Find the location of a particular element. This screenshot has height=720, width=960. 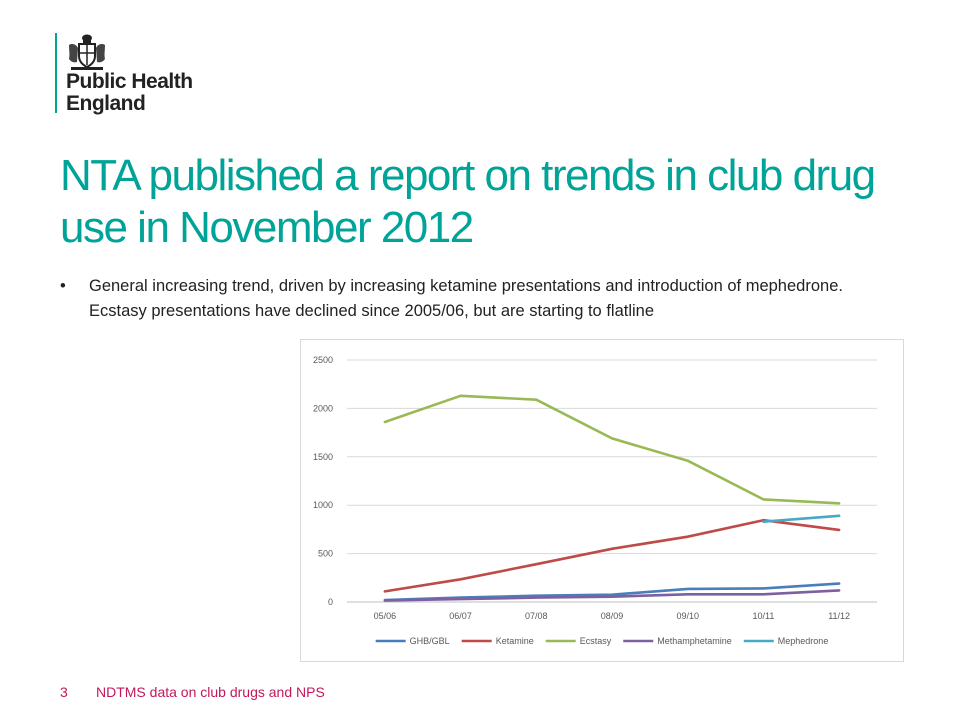

legend-label: Ecstasy is located at coordinates (596, 641).